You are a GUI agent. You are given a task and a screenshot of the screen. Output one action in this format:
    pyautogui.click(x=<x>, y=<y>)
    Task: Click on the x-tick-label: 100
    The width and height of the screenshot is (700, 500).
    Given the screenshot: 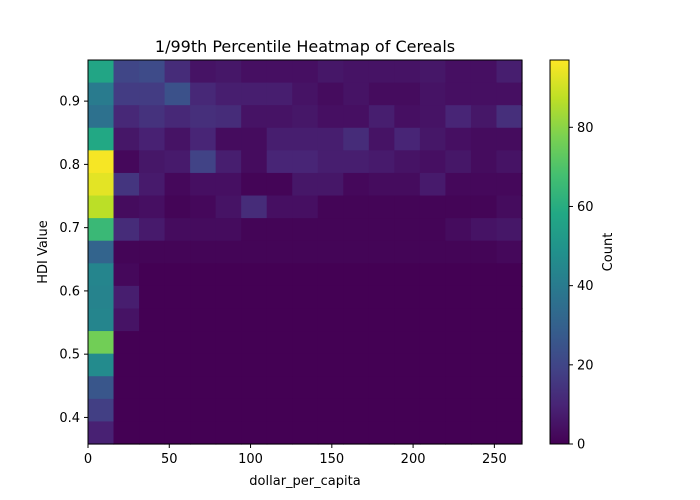 What is the action you would take?
    pyautogui.click(x=250, y=459)
    